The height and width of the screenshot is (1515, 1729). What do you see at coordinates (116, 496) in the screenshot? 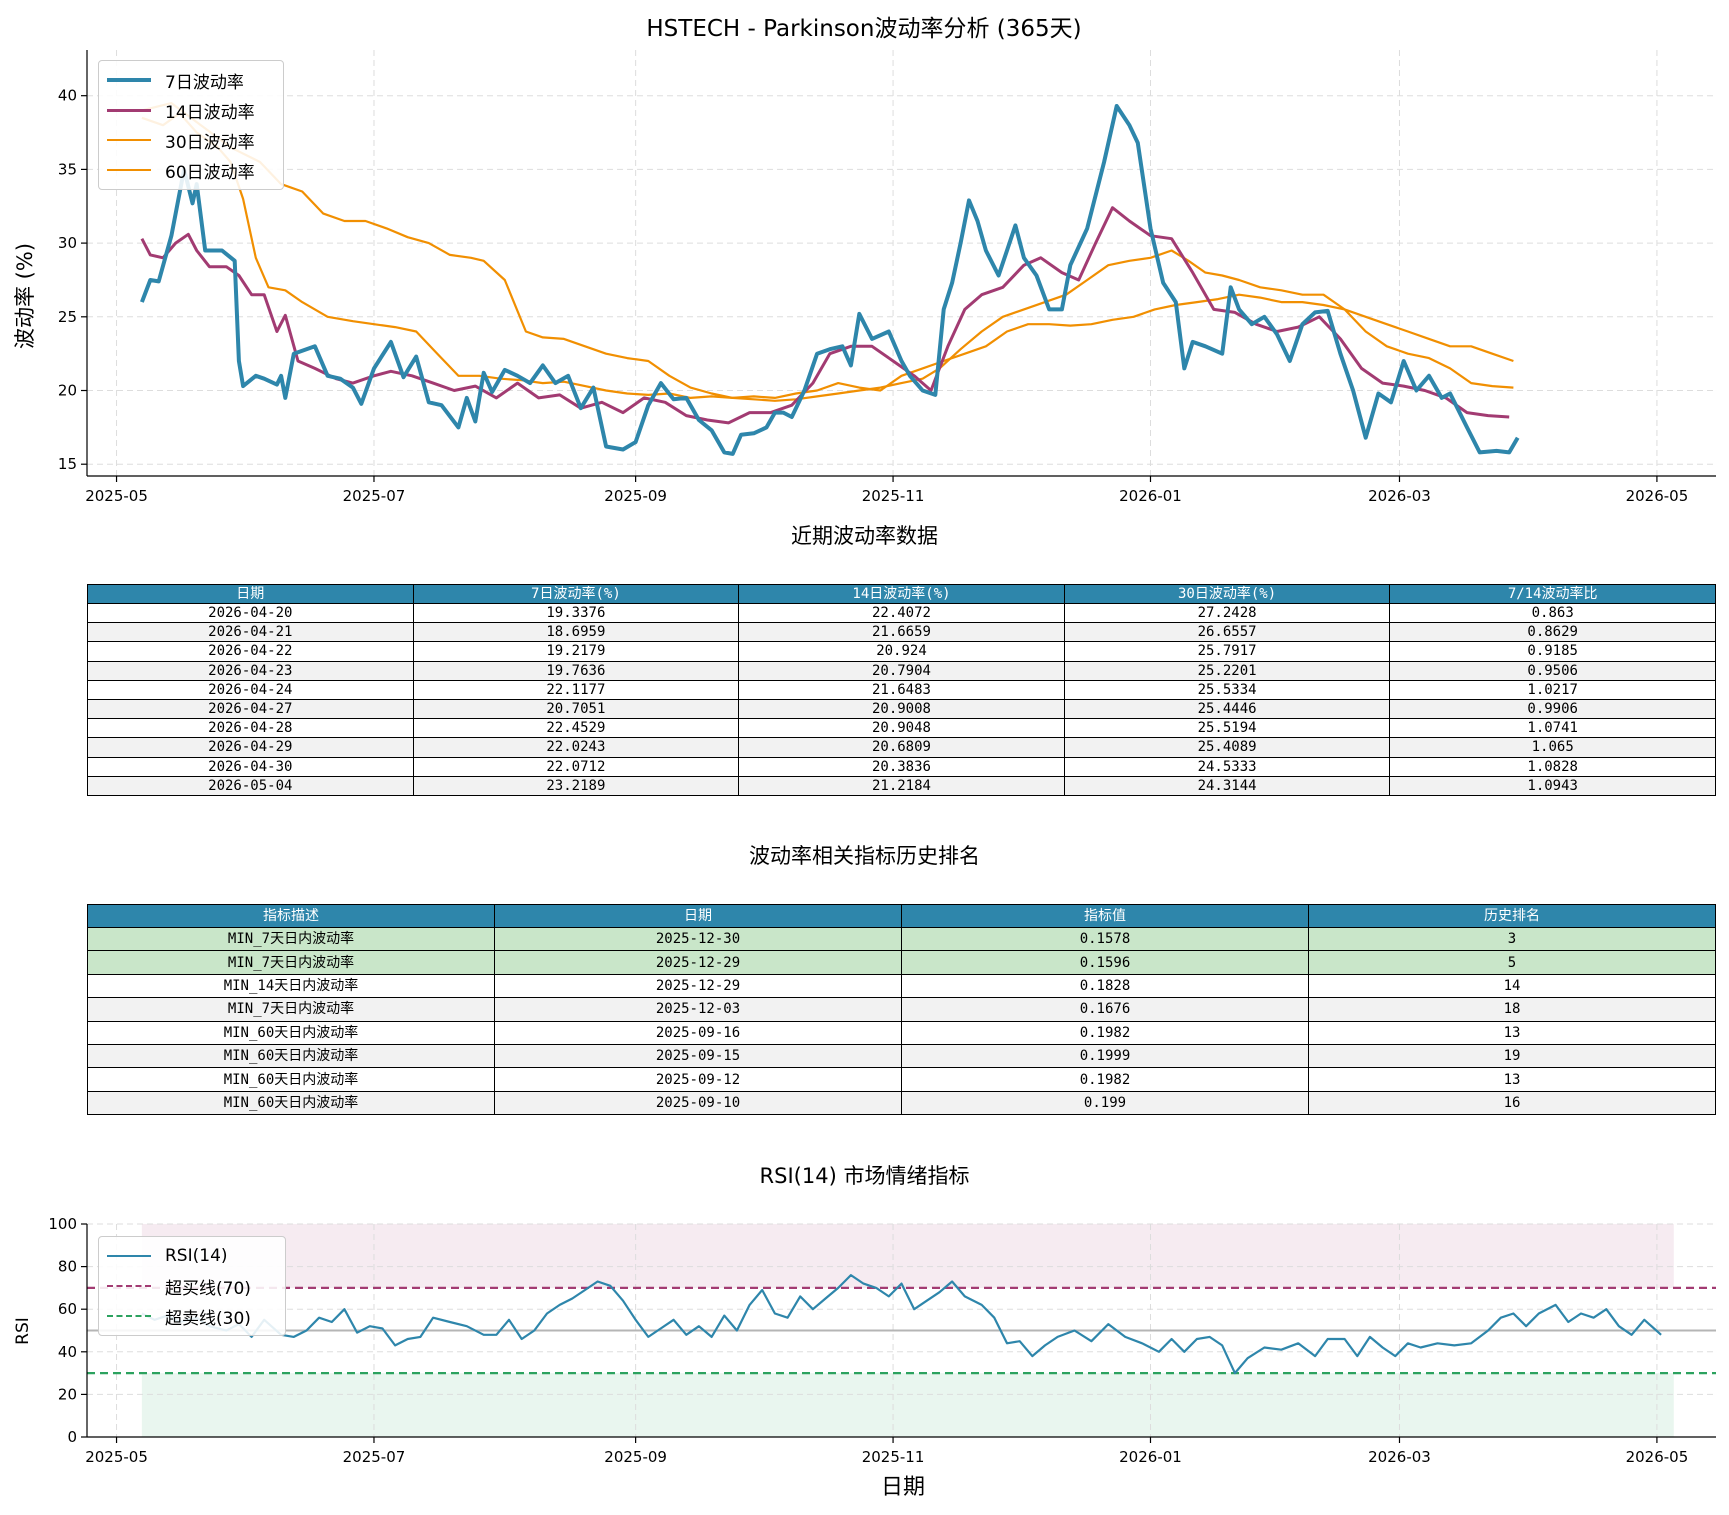
I see `volatility-tick-label-x: 2025-05` at bounding box center [116, 496].